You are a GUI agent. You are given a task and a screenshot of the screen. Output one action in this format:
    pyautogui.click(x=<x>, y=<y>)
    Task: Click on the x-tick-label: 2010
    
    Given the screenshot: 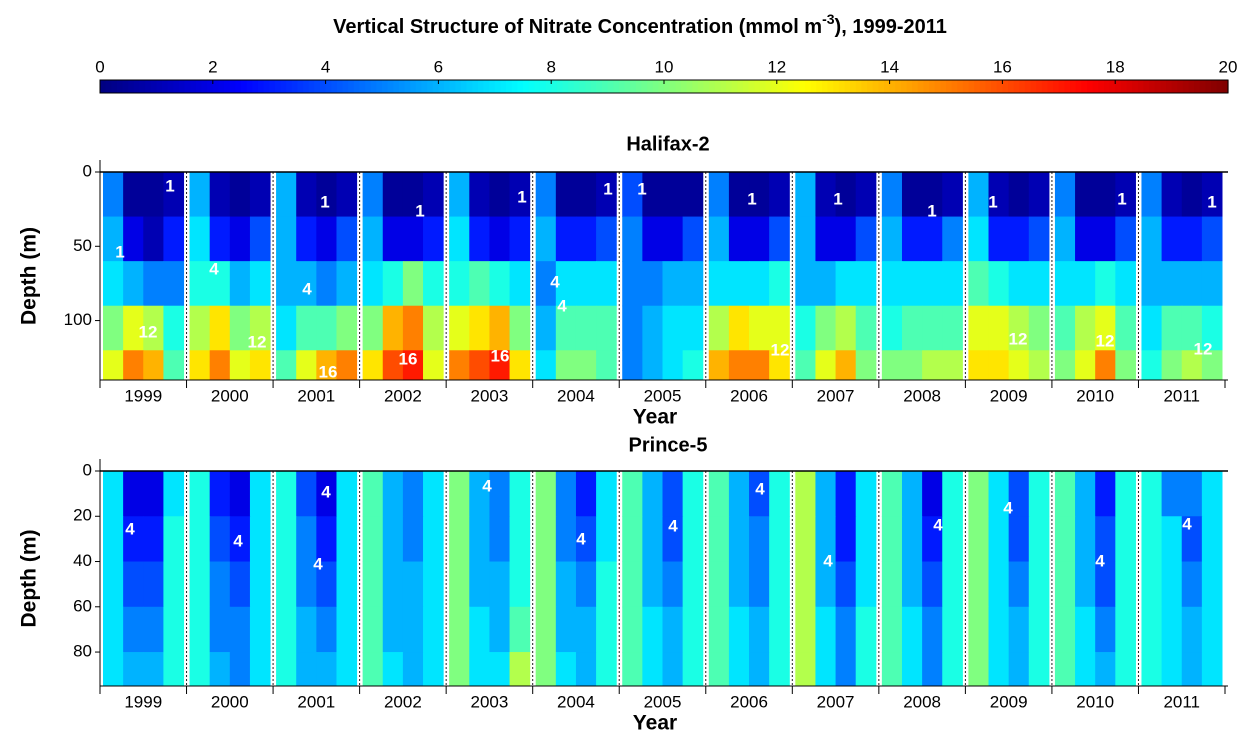 What is the action you would take?
    pyautogui.click(x=1095, y=701)
    